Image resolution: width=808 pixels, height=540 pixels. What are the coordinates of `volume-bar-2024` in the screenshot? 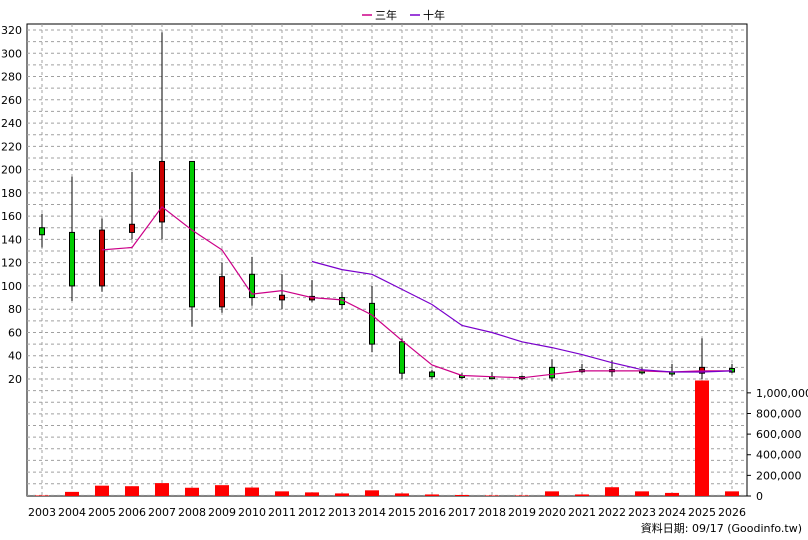 It's located at (672, 494).